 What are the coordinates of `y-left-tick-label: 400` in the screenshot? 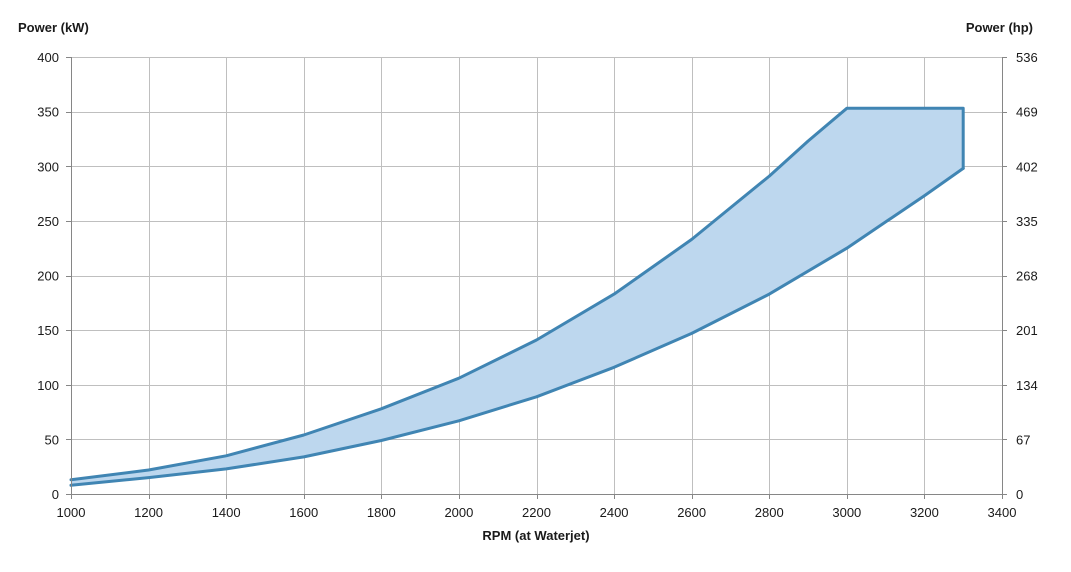 It's located at (48, 57).